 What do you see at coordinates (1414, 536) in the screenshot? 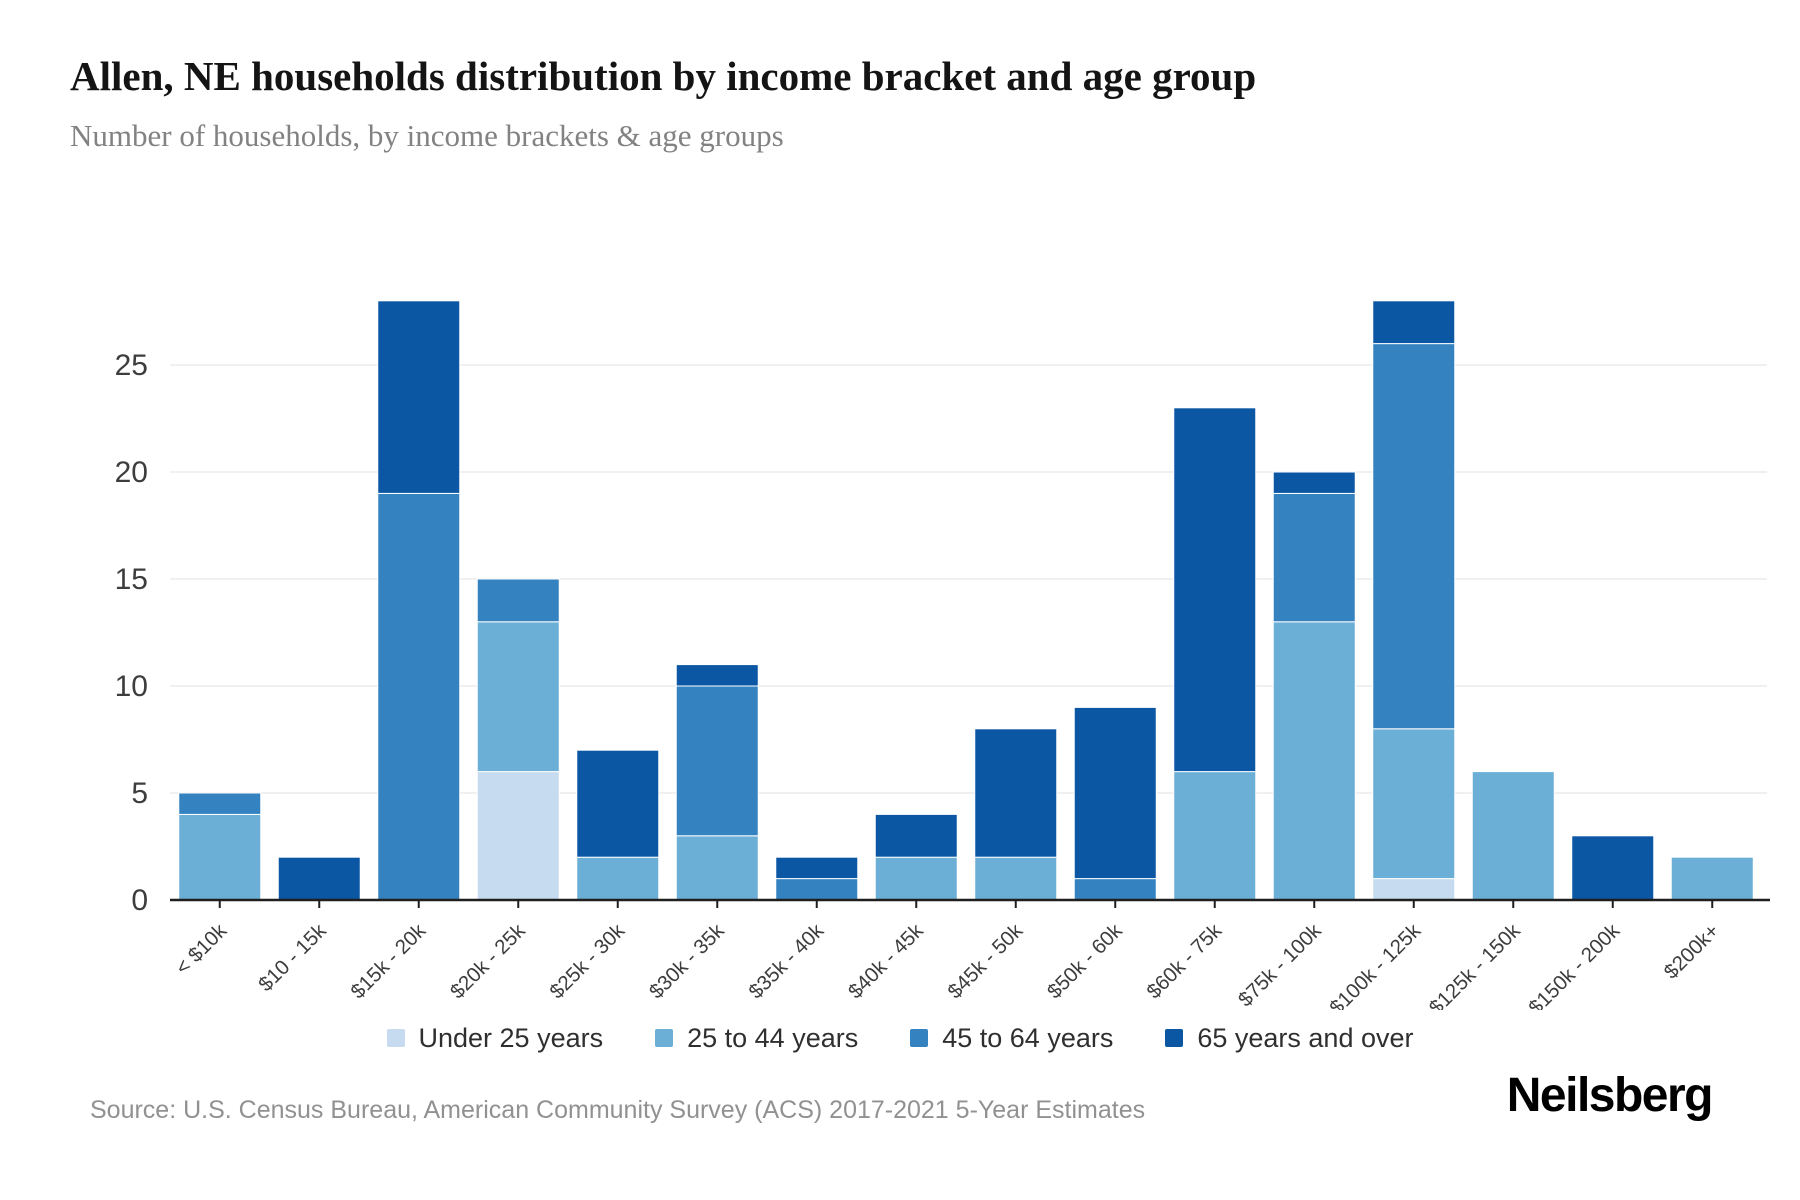
I see `bar-segment-$100k - 125k-45 to 64 years` at bounding box center [1414, 536].